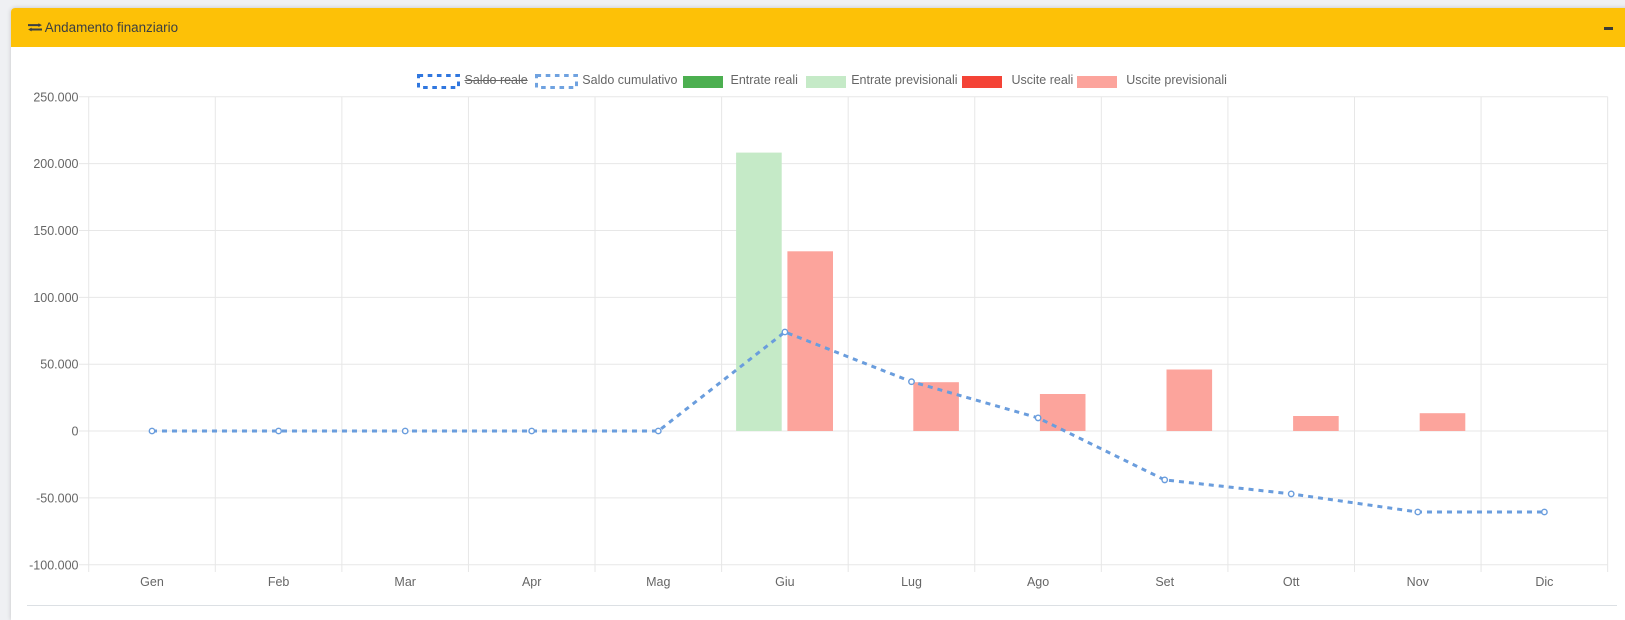 This screenshot has height=620, width=1625. Describe the element at coordinates (1418, 582) in the screenshot. I see `svg-text: Nov` at that location.